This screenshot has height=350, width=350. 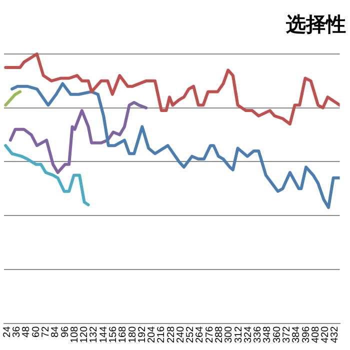 I want to click on x-tick-label: 120, so click(x=84, y=335).